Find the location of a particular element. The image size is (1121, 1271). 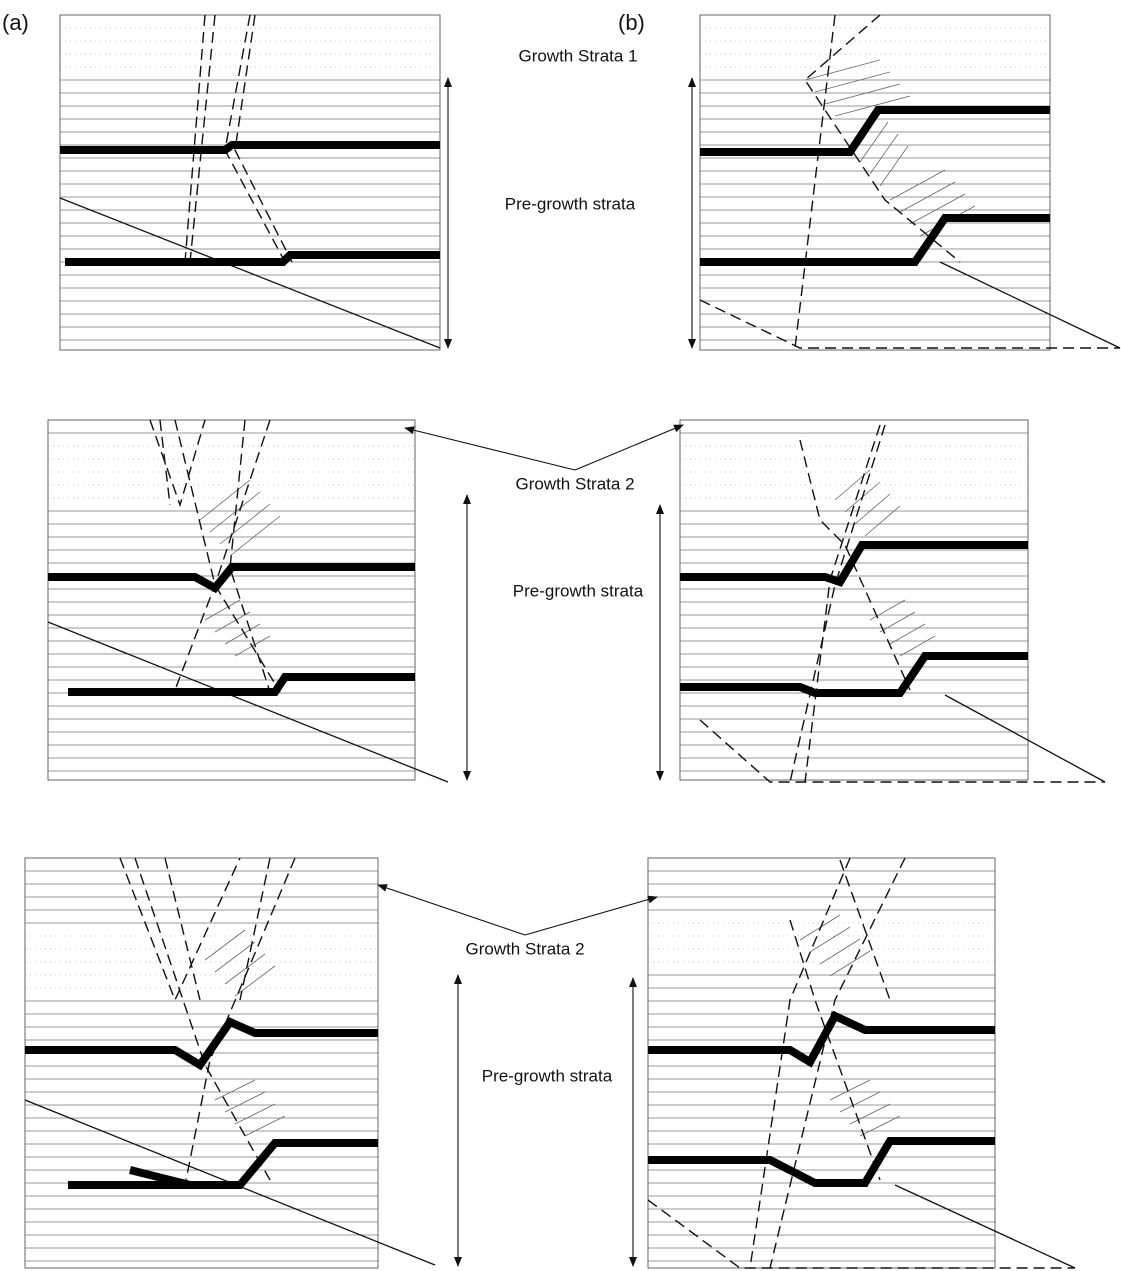

panel-label: (b) is located at coordinates (631, 22).